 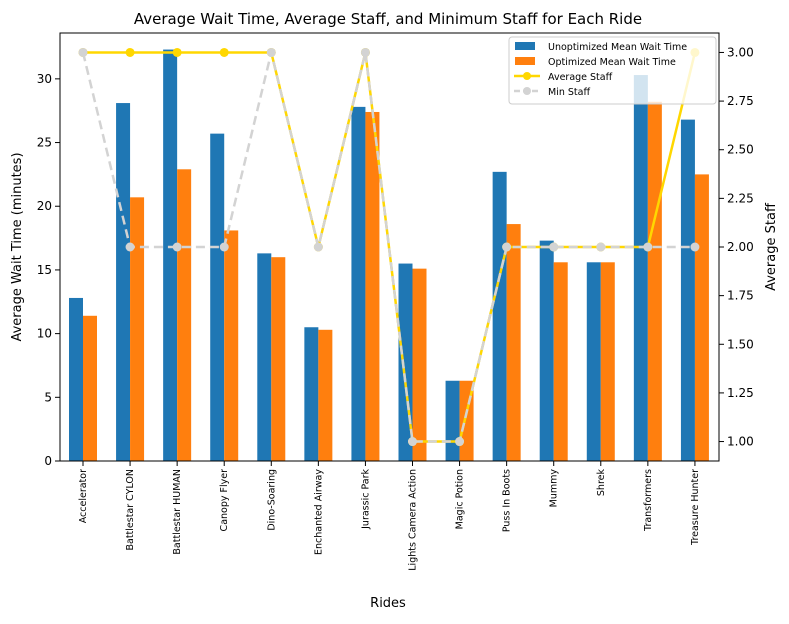 I want to click on x-tick-label: Jurassic Park, so click(x=365, y=499).